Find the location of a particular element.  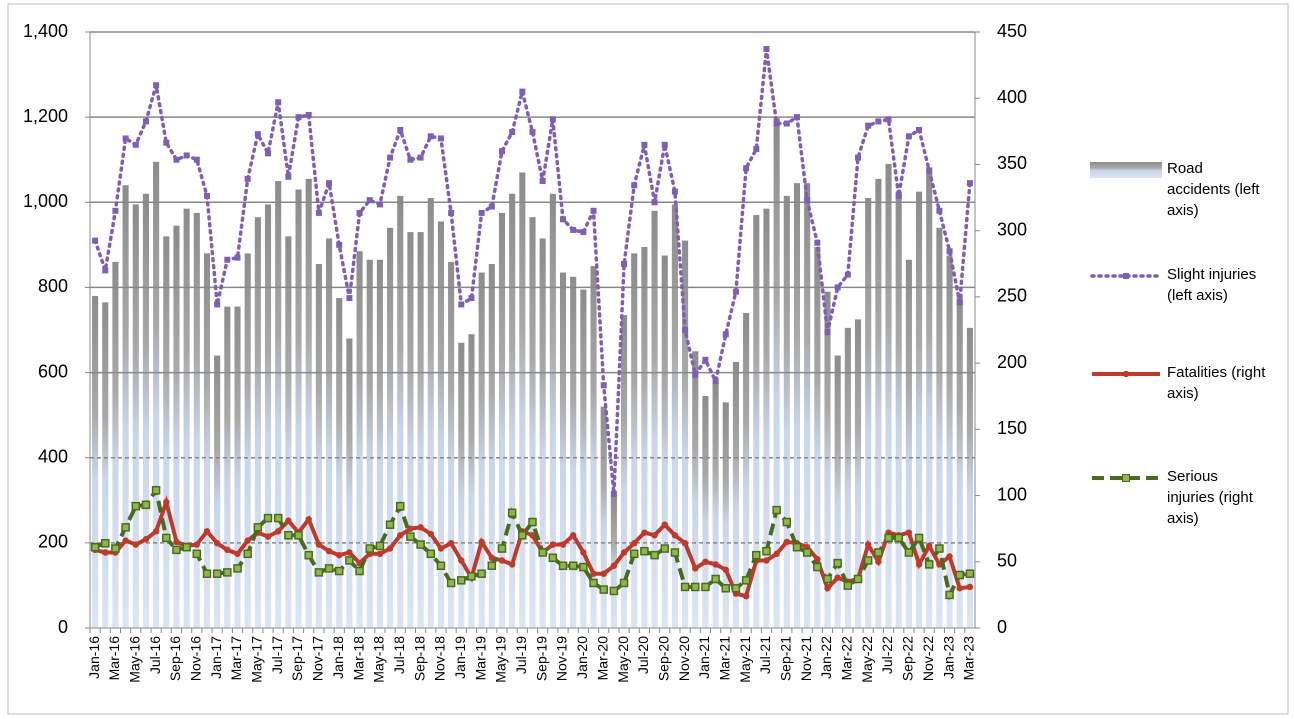

y2-tick-label: 250 is located at coordinates (1012, 296).